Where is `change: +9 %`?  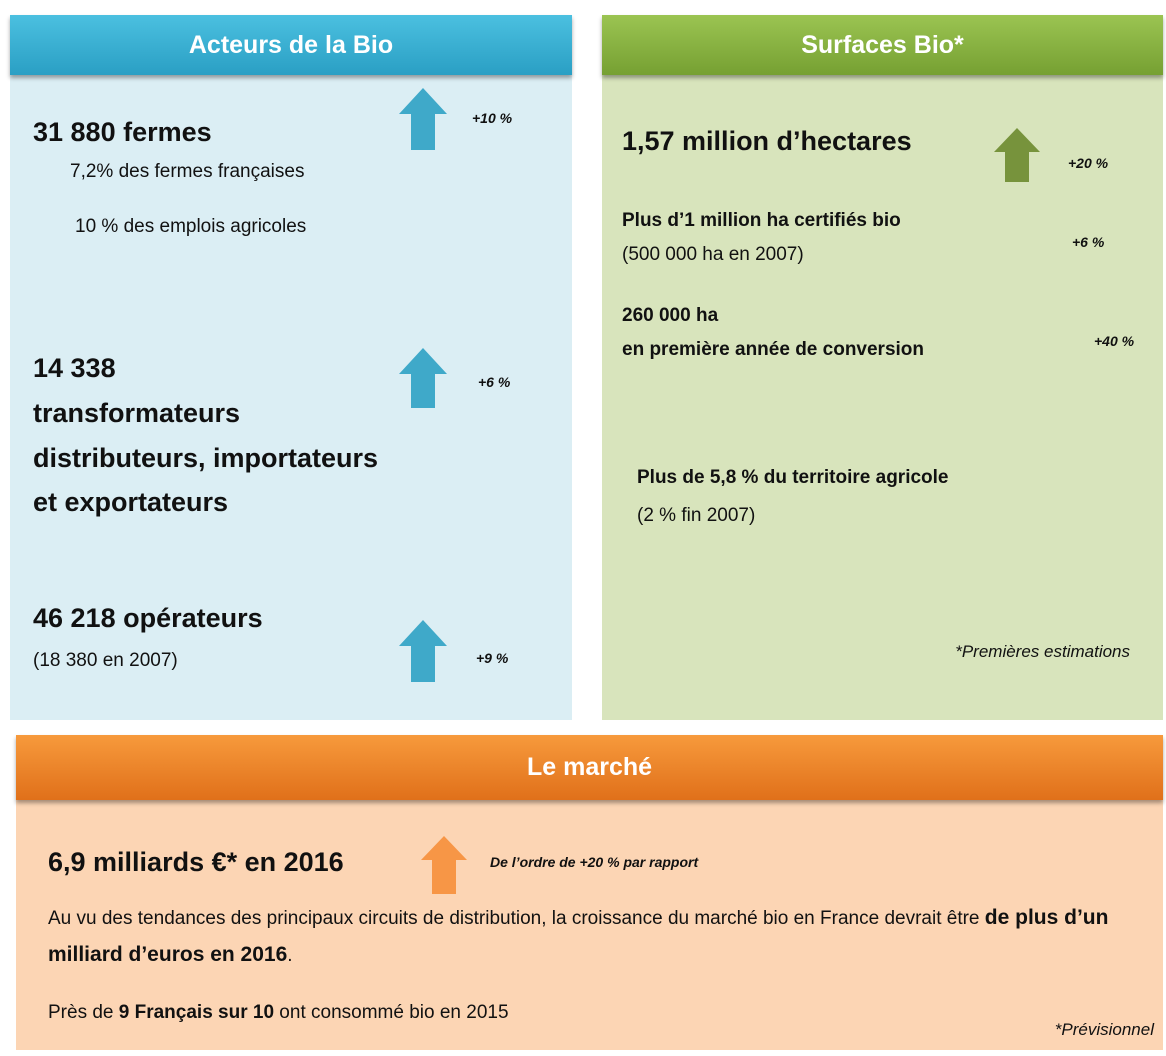
change: +9 % is located at coordinates (492, 658).